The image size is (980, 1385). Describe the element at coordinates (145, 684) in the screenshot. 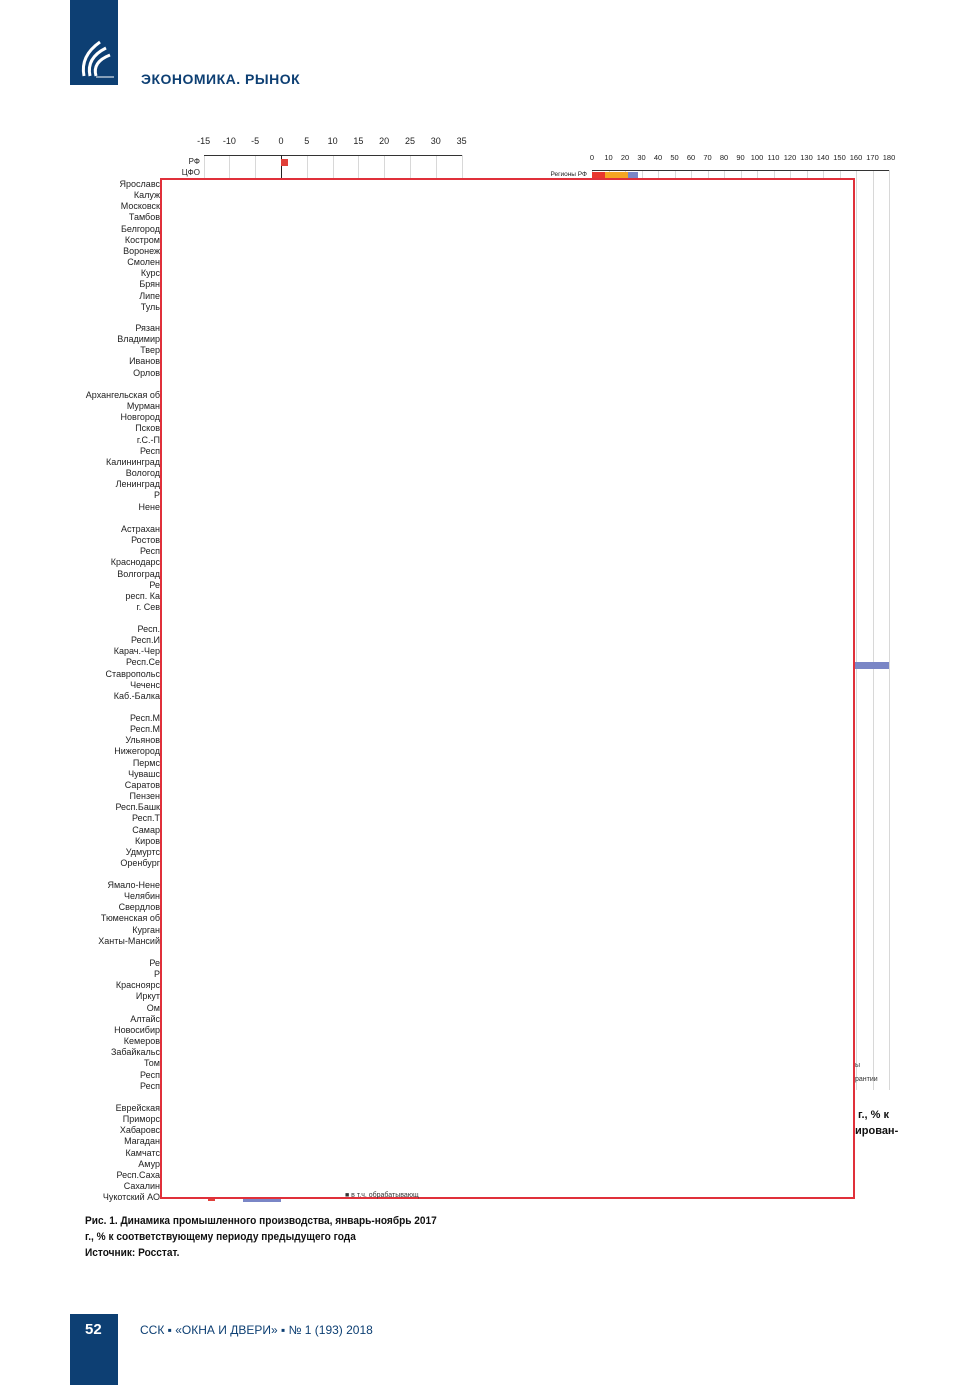

I see `region-label: Чеченс` at that location.